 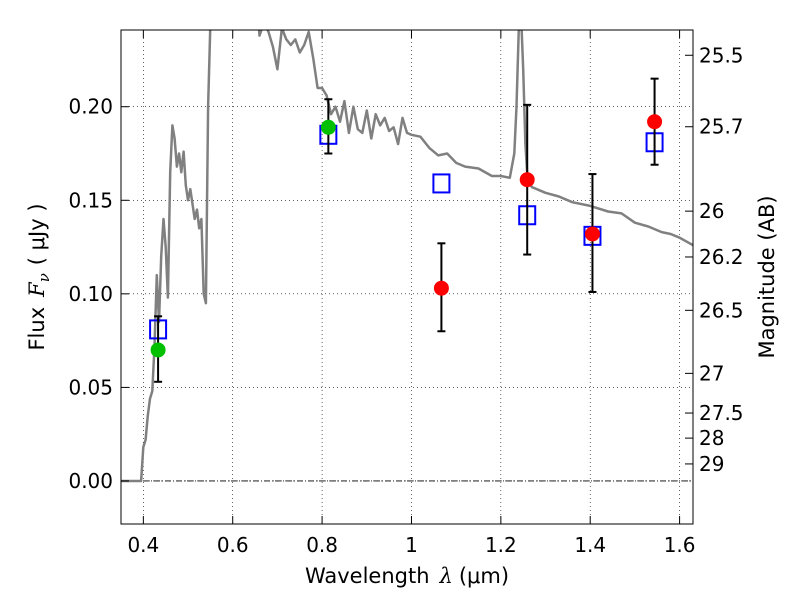 What do you see at coordinates (711, 464) in the screenshot?
I see `mag-tick-label: 29` at bounding box center [711, 464].